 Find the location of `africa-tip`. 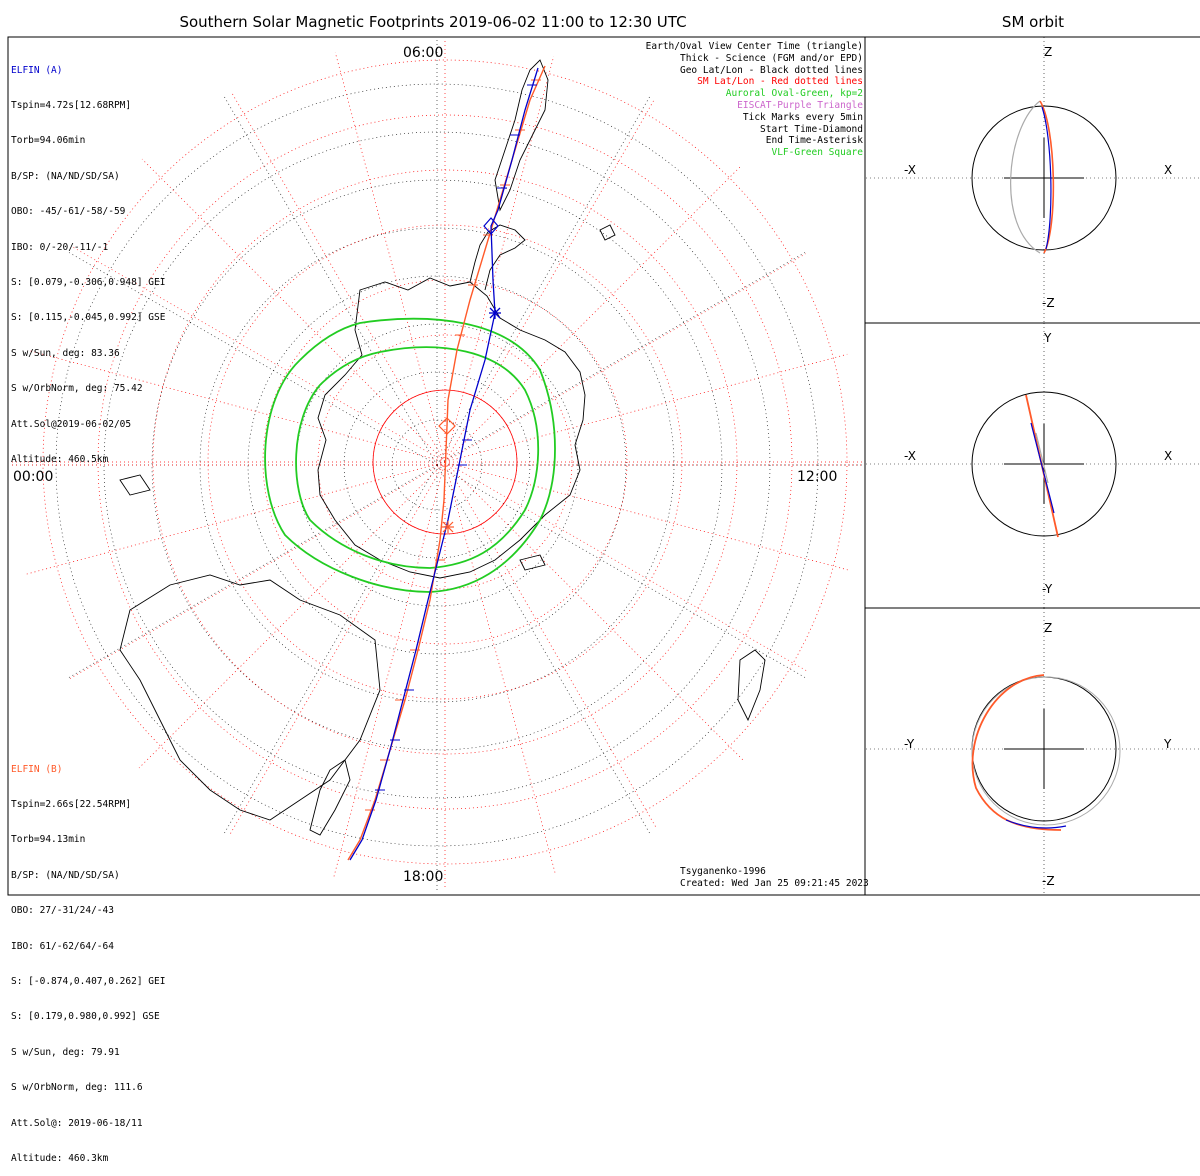

africa-tip is located at coordinates (751, 685).